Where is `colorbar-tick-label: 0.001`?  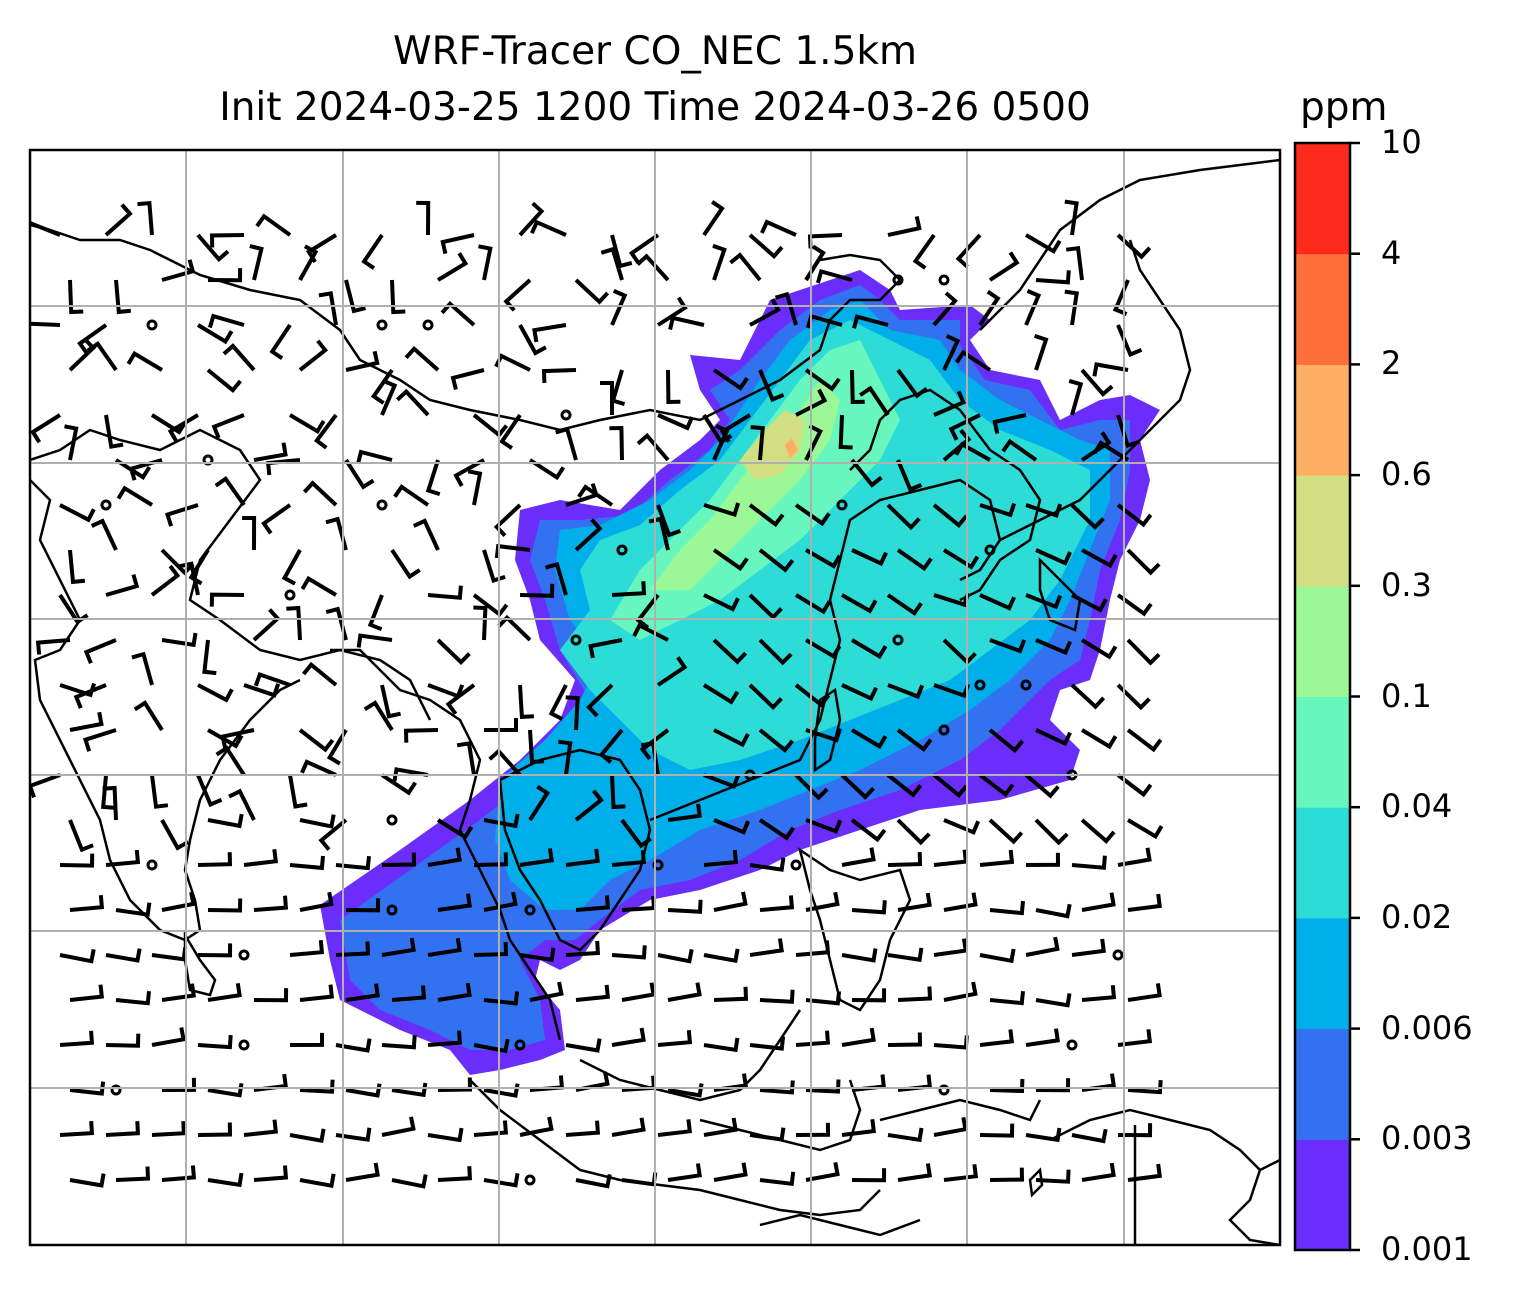 colorbar-tick-label: 0.001 is located at coordinates (1427, 1249).